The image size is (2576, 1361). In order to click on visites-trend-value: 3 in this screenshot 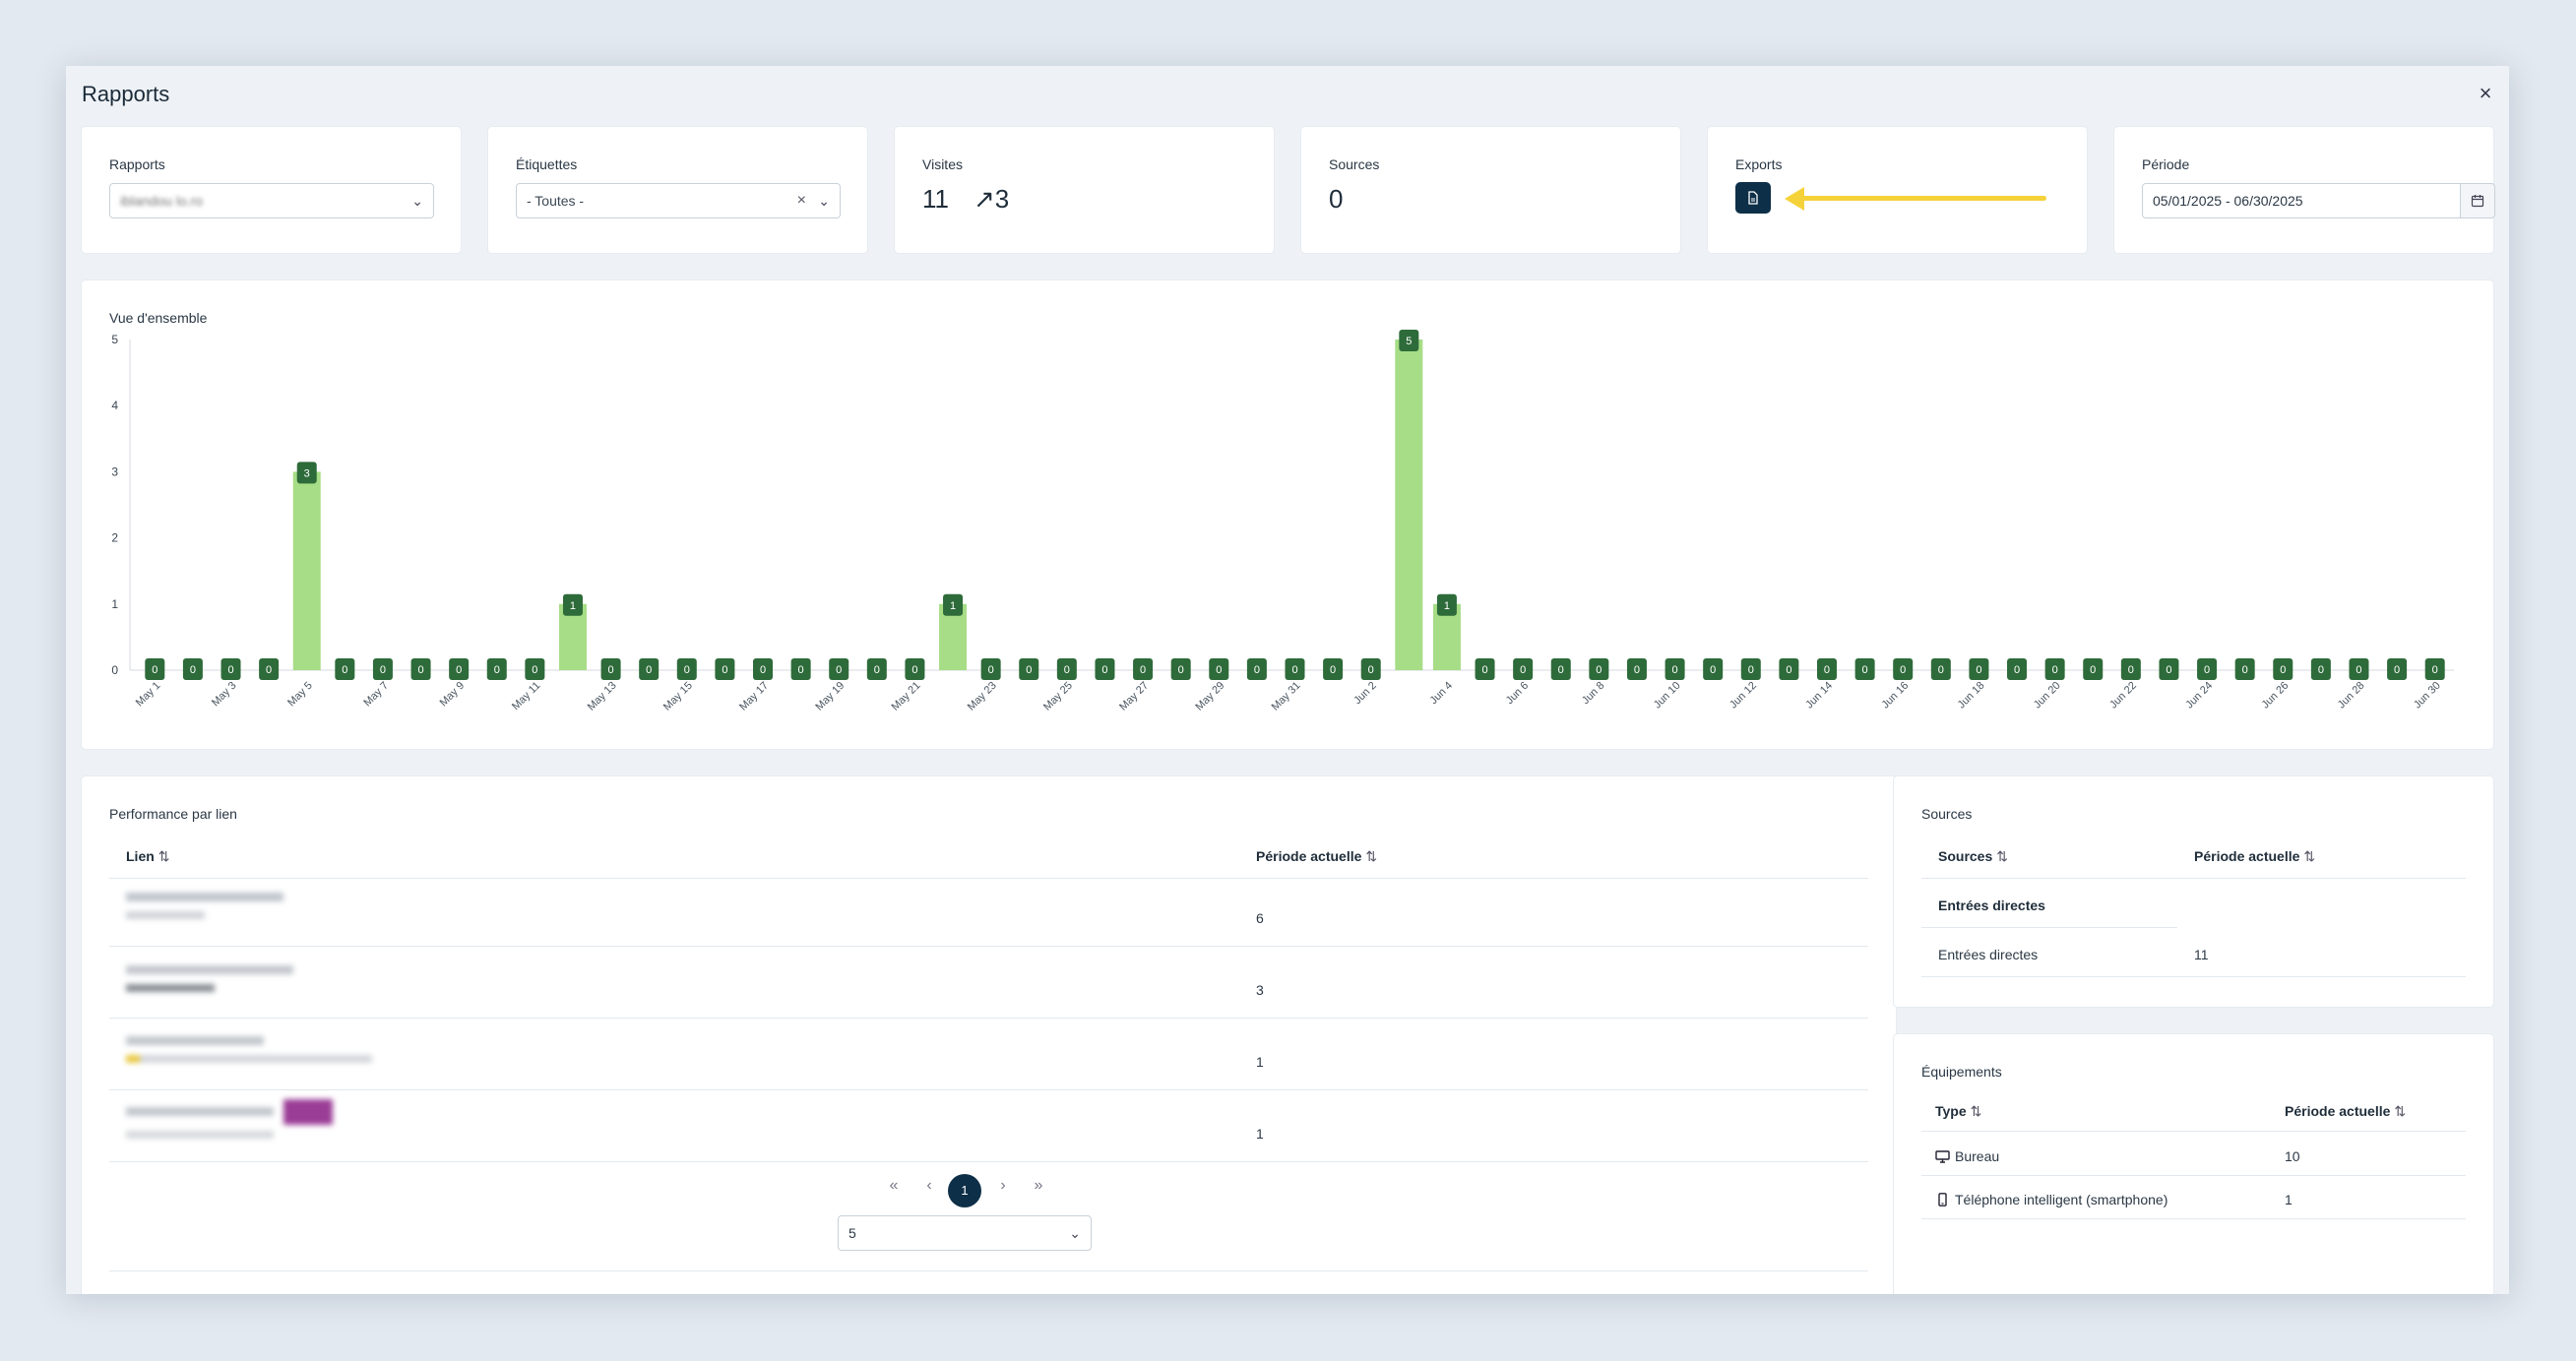, I will do `click(1002, 199)`.